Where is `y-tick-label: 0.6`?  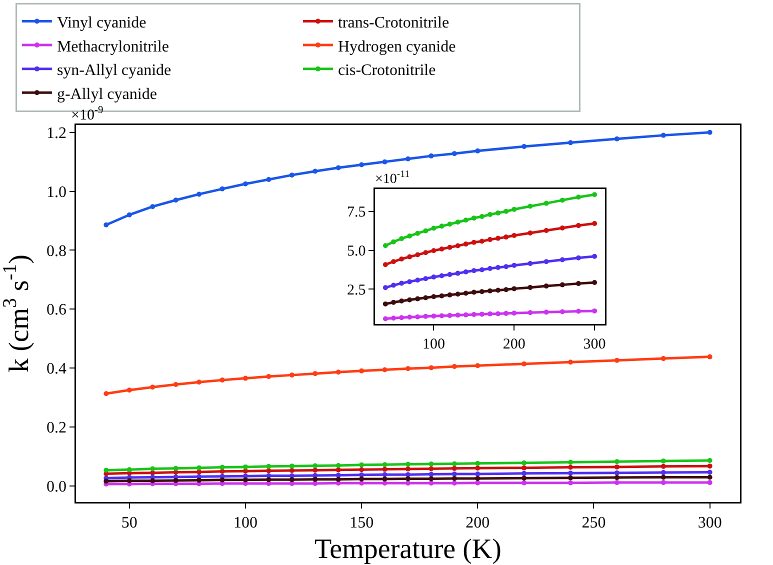
y-tick-label: 0.6 is located at coordinates (56, 310).